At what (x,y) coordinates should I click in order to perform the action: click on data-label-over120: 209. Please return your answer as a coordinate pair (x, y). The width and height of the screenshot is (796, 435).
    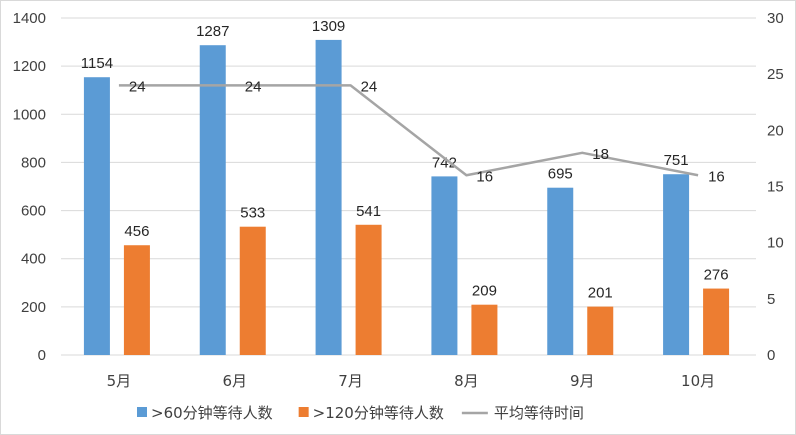
    Looking at the image, I should click on (484, 291).